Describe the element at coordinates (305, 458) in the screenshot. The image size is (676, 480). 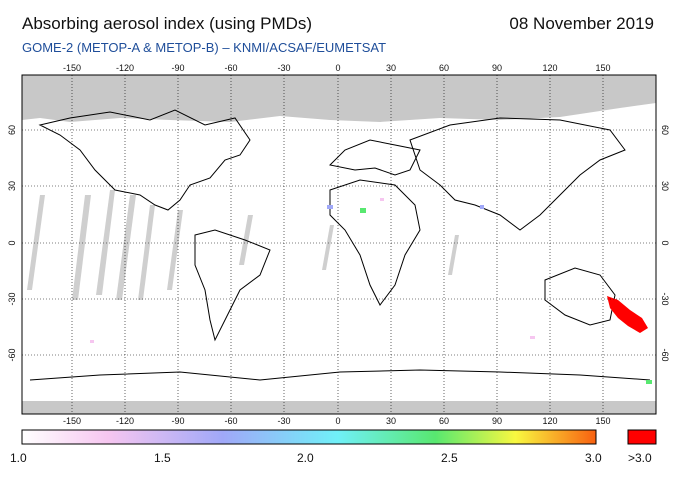
I see `colorbar-label-2-0: 2.0` at that location.